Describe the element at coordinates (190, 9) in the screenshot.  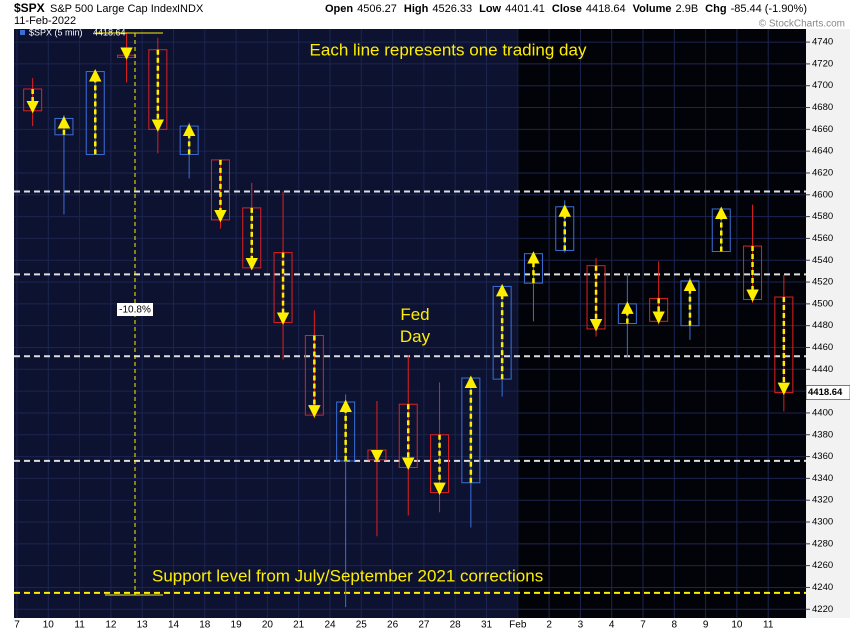
I see `exchange: INDX` at that location.